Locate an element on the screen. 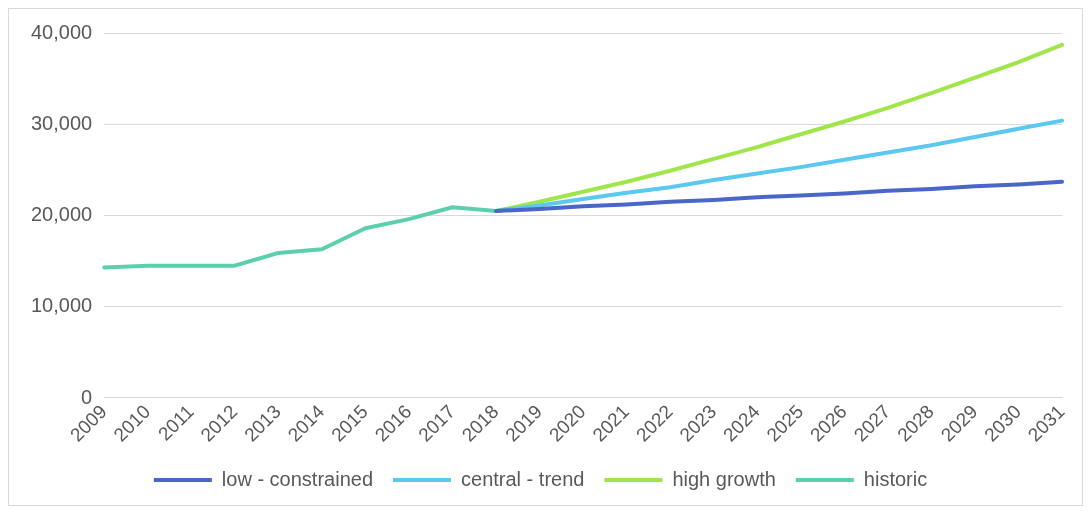  y-tick-label: 10,000 is located at coordinates (62, 305).